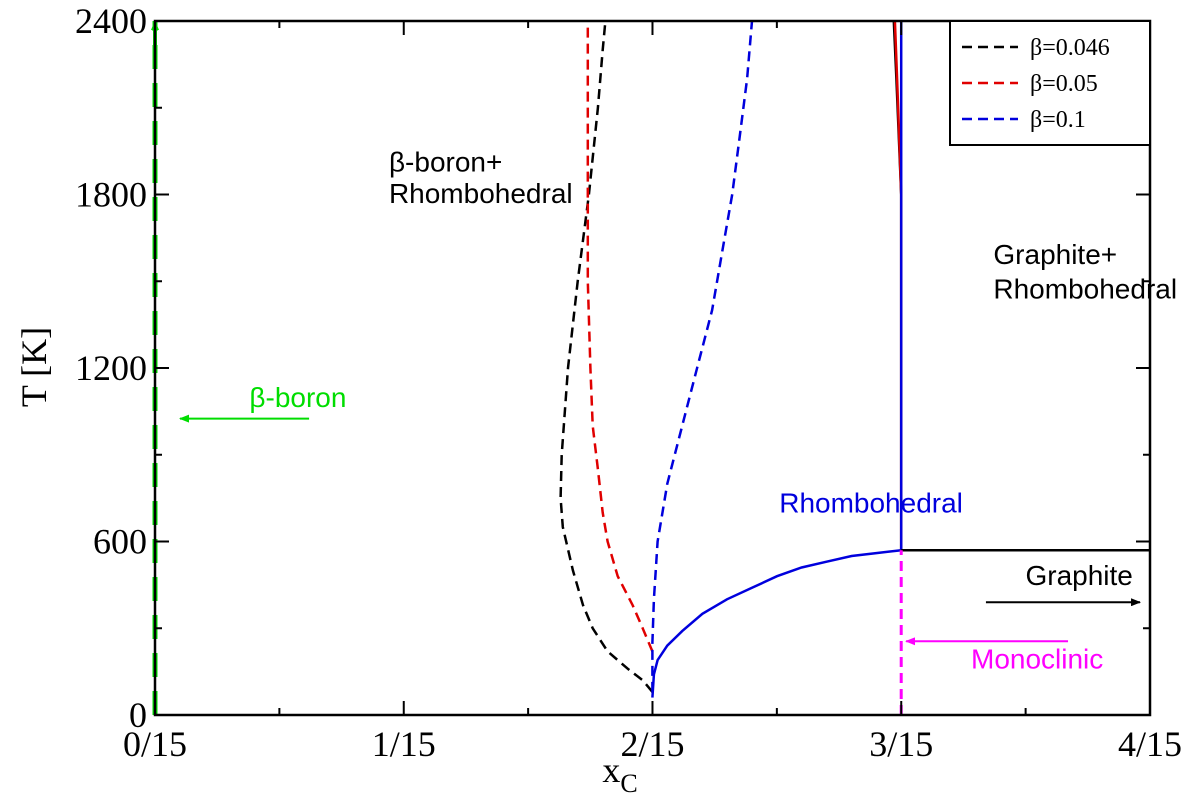 The height and width of the screenshot is (808, 1194). Describe the element at coordinates (138, 715) in the screenshot. I see `y-tick-label: 0` at that location.